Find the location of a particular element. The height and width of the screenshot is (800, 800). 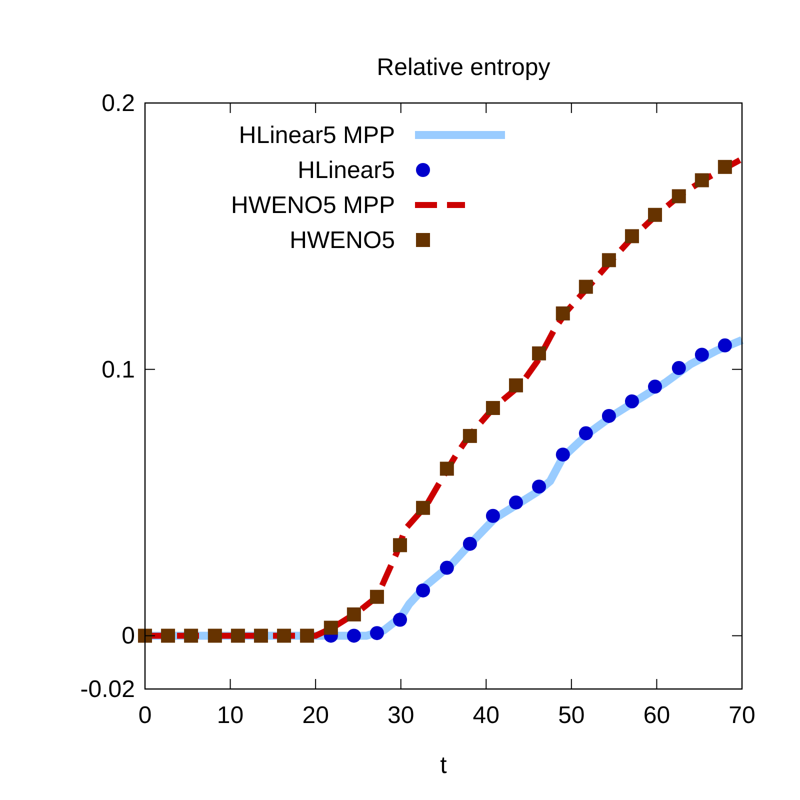

legend-label: HWENO5 is located at coordinates (342, 240).